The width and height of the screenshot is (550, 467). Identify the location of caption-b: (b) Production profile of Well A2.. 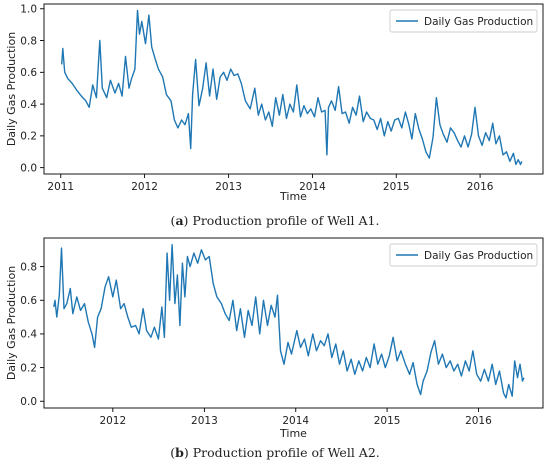
(275, 452).